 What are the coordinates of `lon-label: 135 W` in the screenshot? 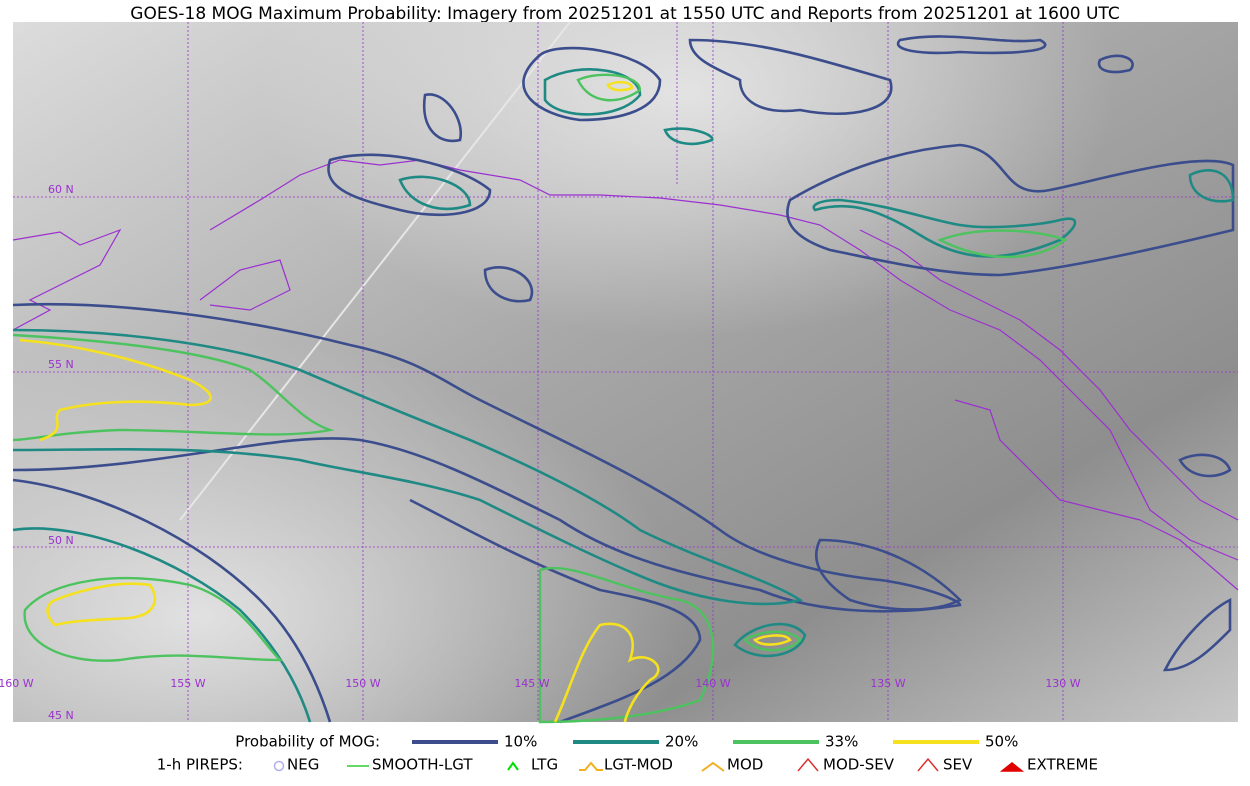 It's located at (887, 683).